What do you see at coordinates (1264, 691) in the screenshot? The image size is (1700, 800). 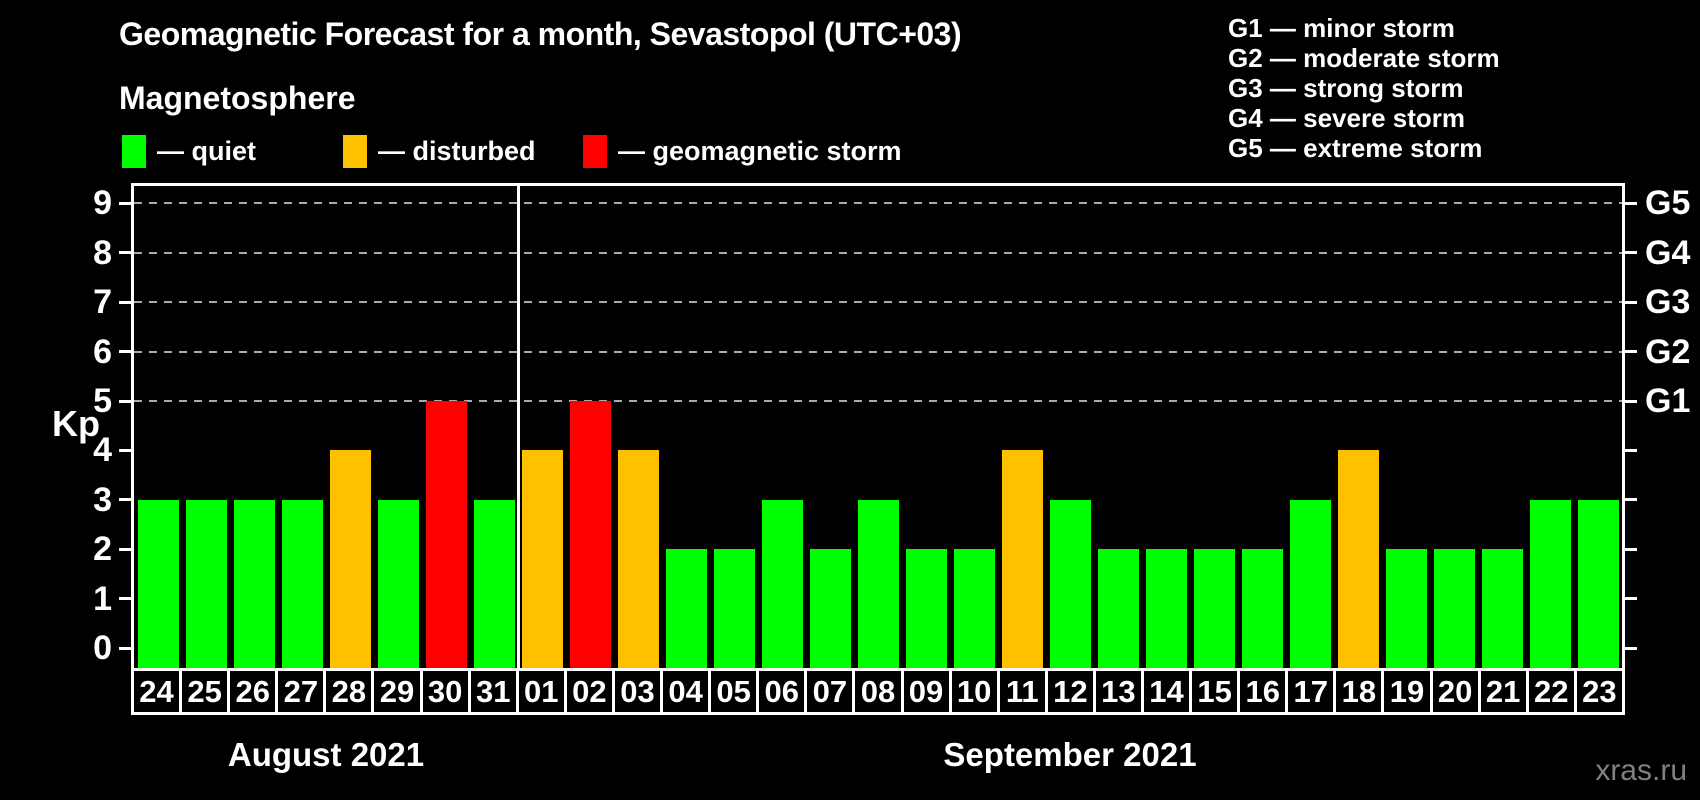 I see `date-cell-16: 16` at bounding box center [1264, 691].